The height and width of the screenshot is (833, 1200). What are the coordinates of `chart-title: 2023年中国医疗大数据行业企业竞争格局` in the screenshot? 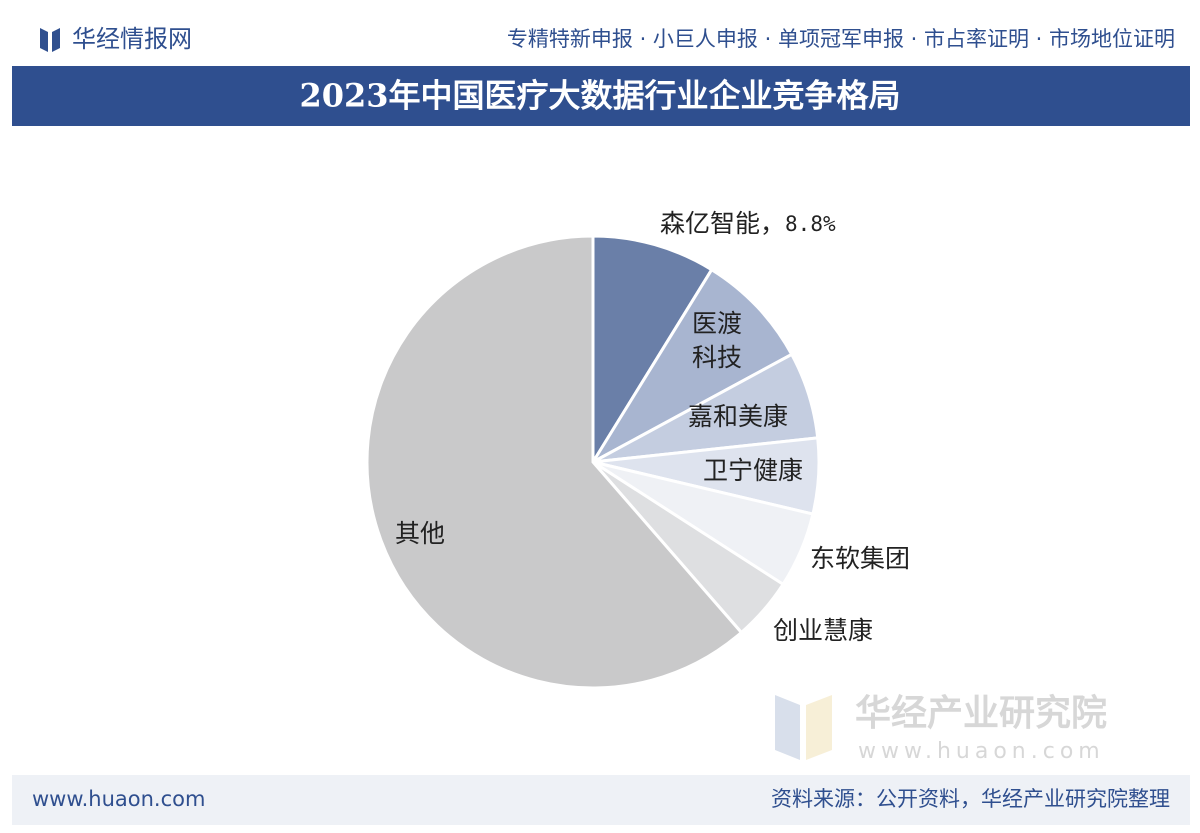 It's located at (599, 96).